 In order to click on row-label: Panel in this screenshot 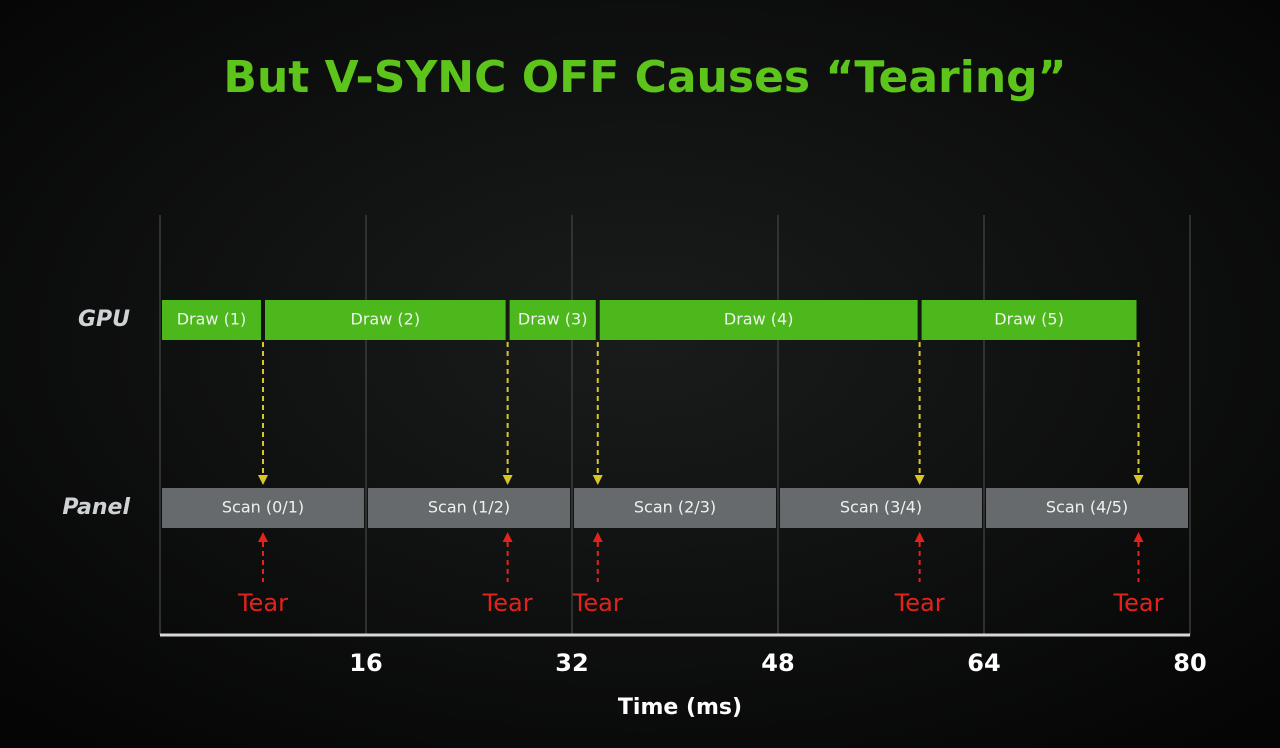, I will do `click(96, 507)`.